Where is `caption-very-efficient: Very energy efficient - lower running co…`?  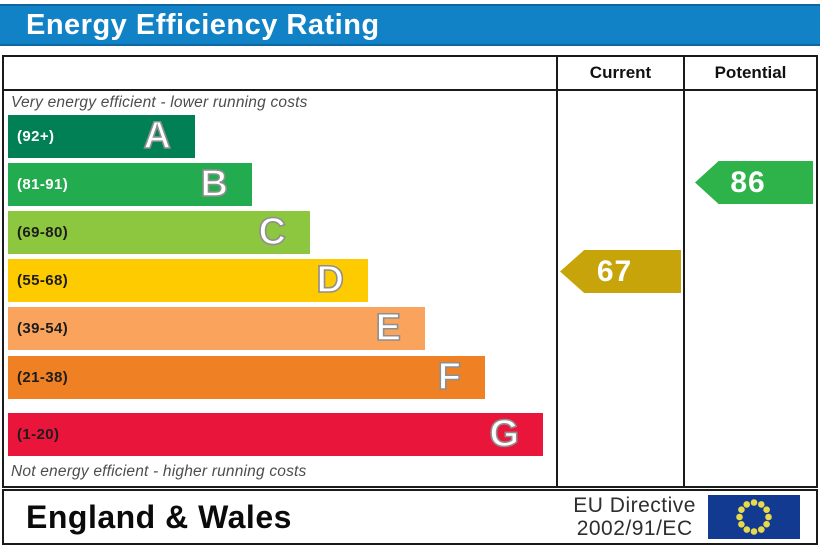
caption-very-efficient: Very energy efficient - lower running co… is located at coordinates (159, 102).